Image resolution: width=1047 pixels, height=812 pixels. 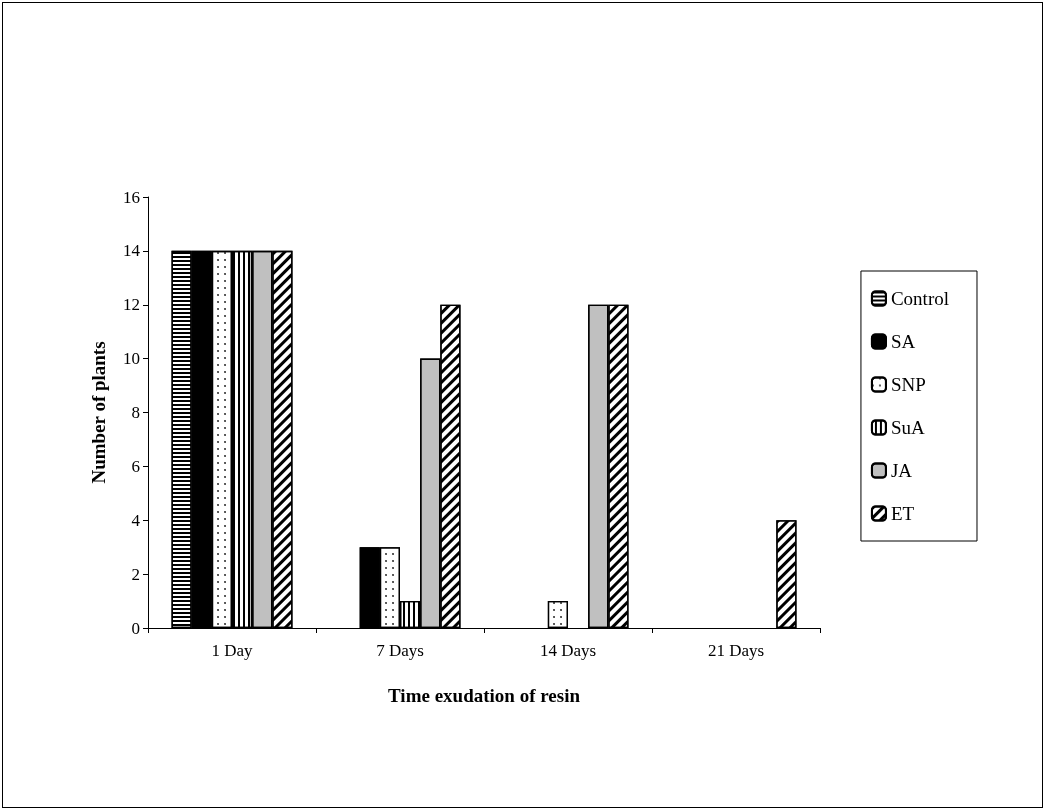 What do you see at coordinates (908, 427) in the screenshot?
I see `legend-label: SuA` at bounding box center [908, 427].